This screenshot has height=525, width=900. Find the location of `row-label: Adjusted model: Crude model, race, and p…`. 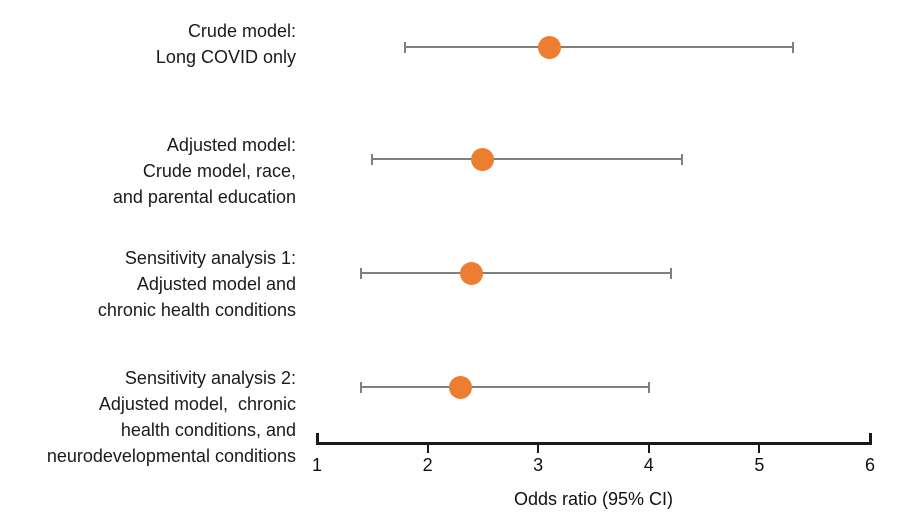

row-label: Adjusted model: Crude model, race, and p… is located at coordinates (204, 171).